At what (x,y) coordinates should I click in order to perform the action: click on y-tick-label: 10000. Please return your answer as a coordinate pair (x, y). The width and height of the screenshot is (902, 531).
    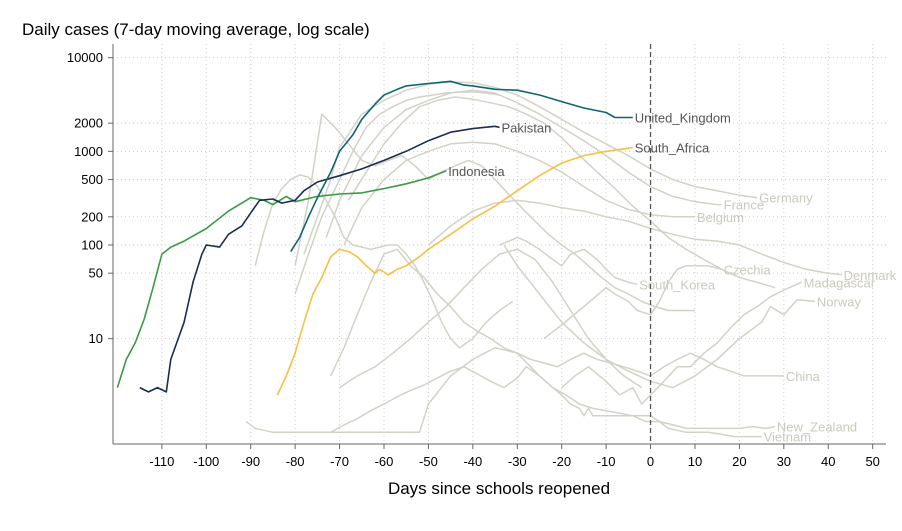
    Looking at the image, I should click on (85, 57).